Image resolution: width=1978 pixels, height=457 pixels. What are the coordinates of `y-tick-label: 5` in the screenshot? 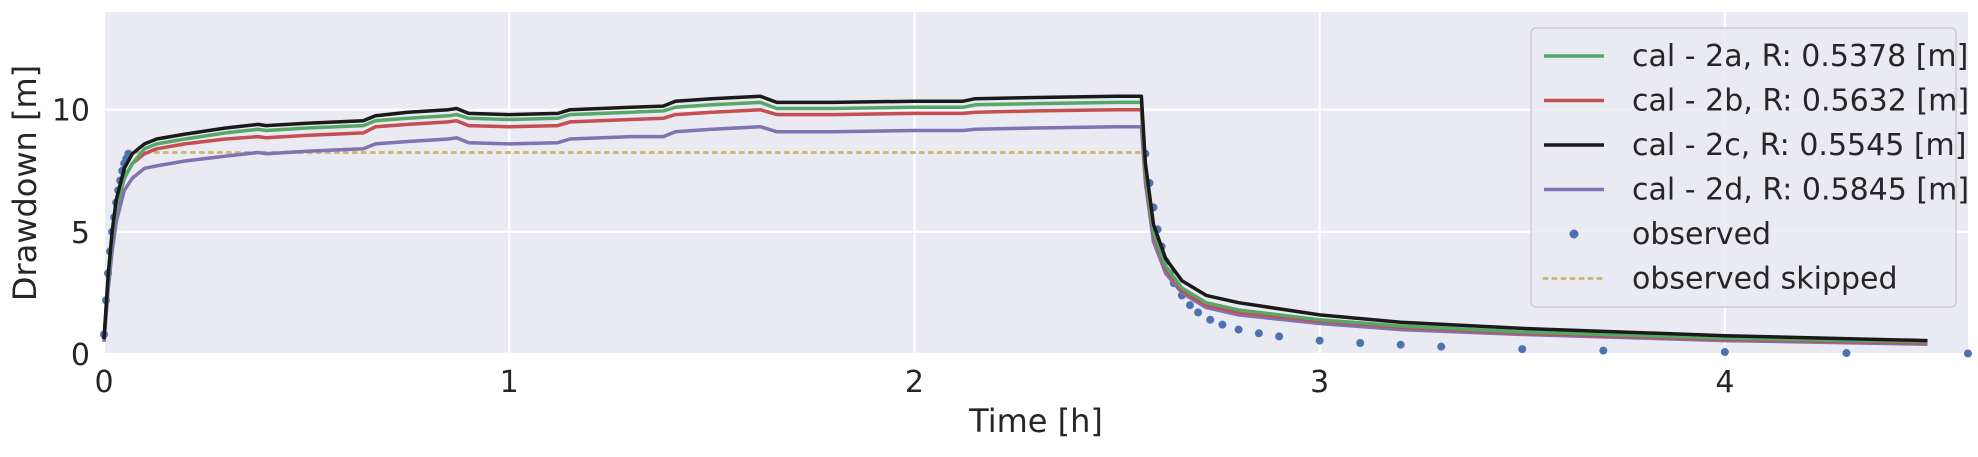 It's located at (80, 233).